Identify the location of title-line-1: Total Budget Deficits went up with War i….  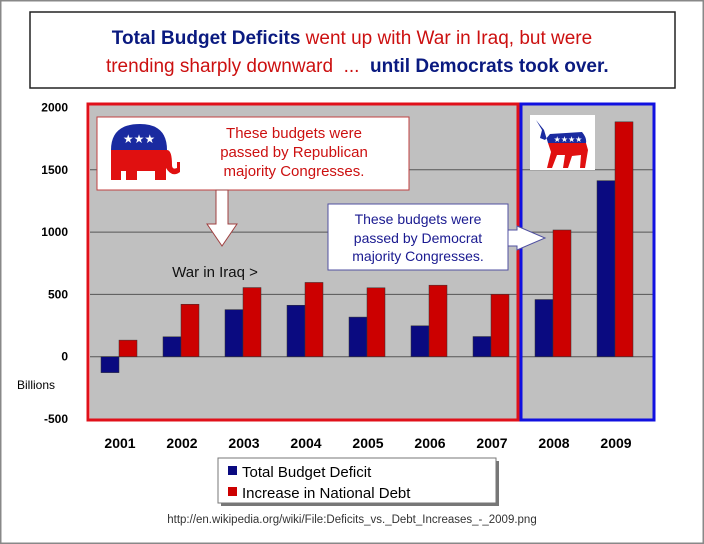
(352, 38).